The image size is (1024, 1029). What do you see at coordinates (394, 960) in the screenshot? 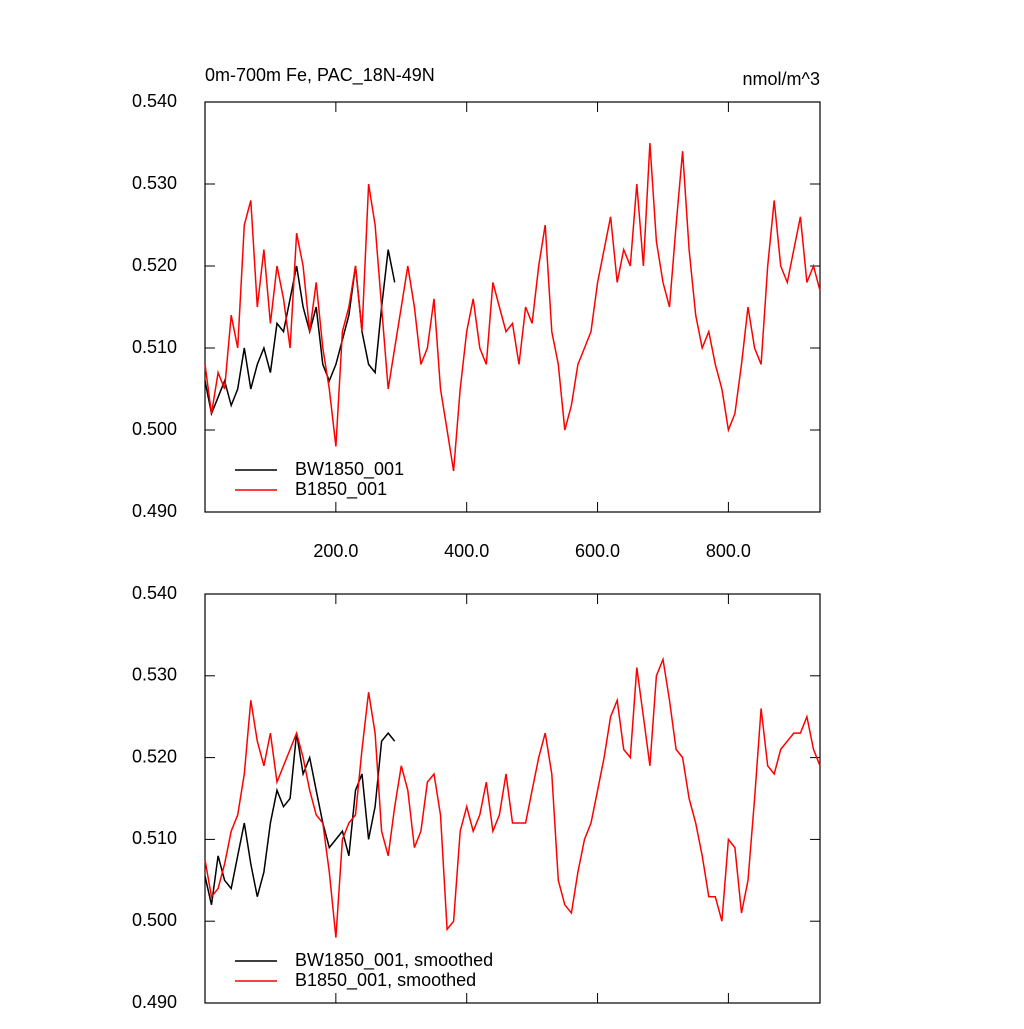
I see `legend-label: BW1850_001, smoothed` at bounding box center [394, 960].